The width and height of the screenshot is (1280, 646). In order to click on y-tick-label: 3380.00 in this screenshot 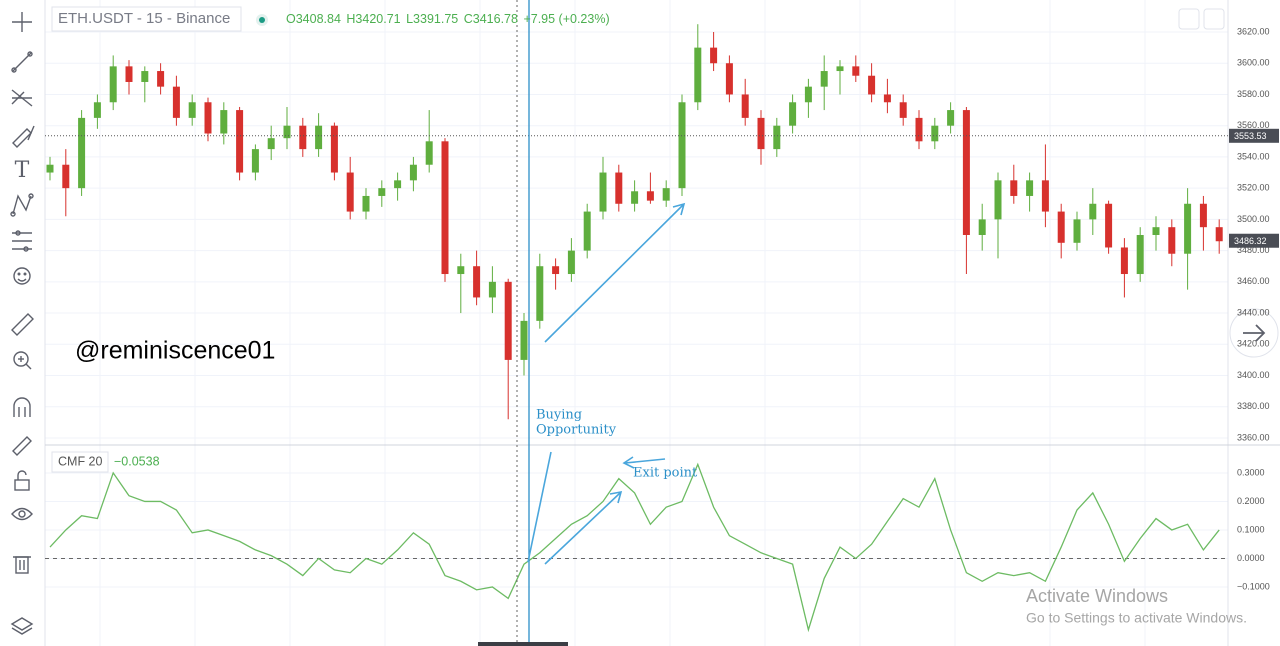, I will do `click(1253, 406)`.